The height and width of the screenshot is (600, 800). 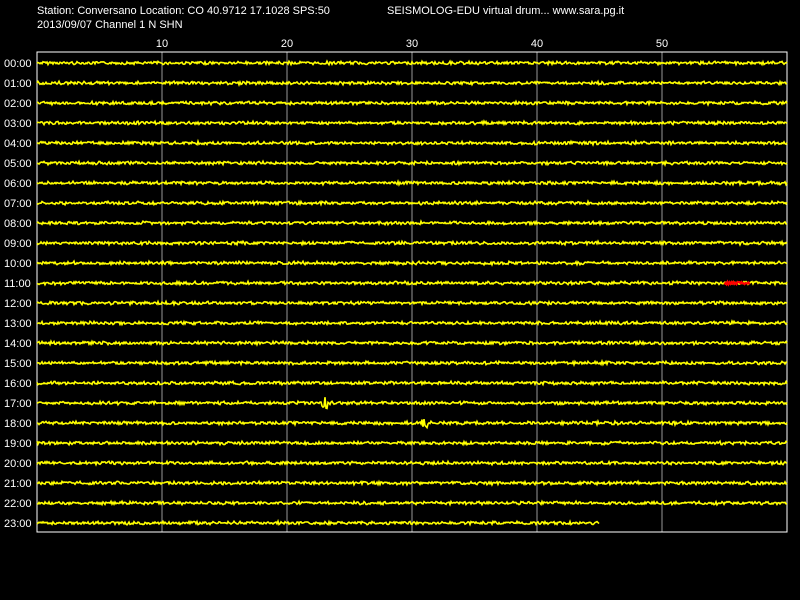 What do you see at coordinates (18, 204) in the screenshot?
I see `row-label-0700: 07:00` at bounding box center [18, 204].